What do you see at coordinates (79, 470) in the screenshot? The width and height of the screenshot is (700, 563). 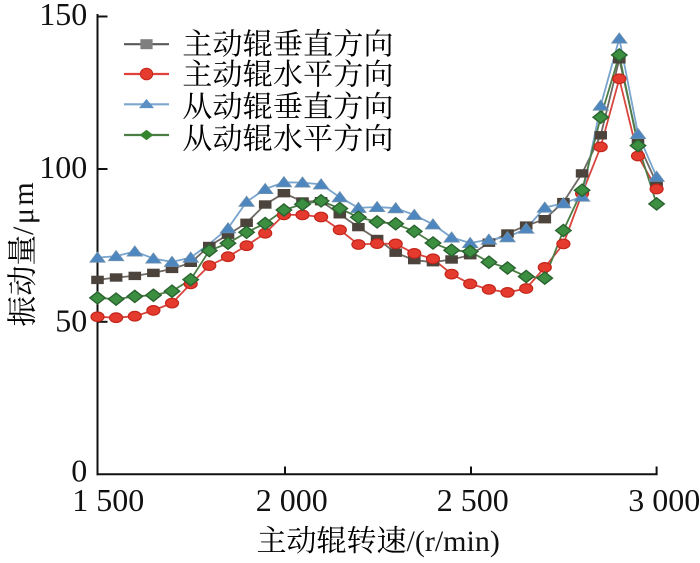 I see `svg-text: 0` at bounding box center [79, 470].